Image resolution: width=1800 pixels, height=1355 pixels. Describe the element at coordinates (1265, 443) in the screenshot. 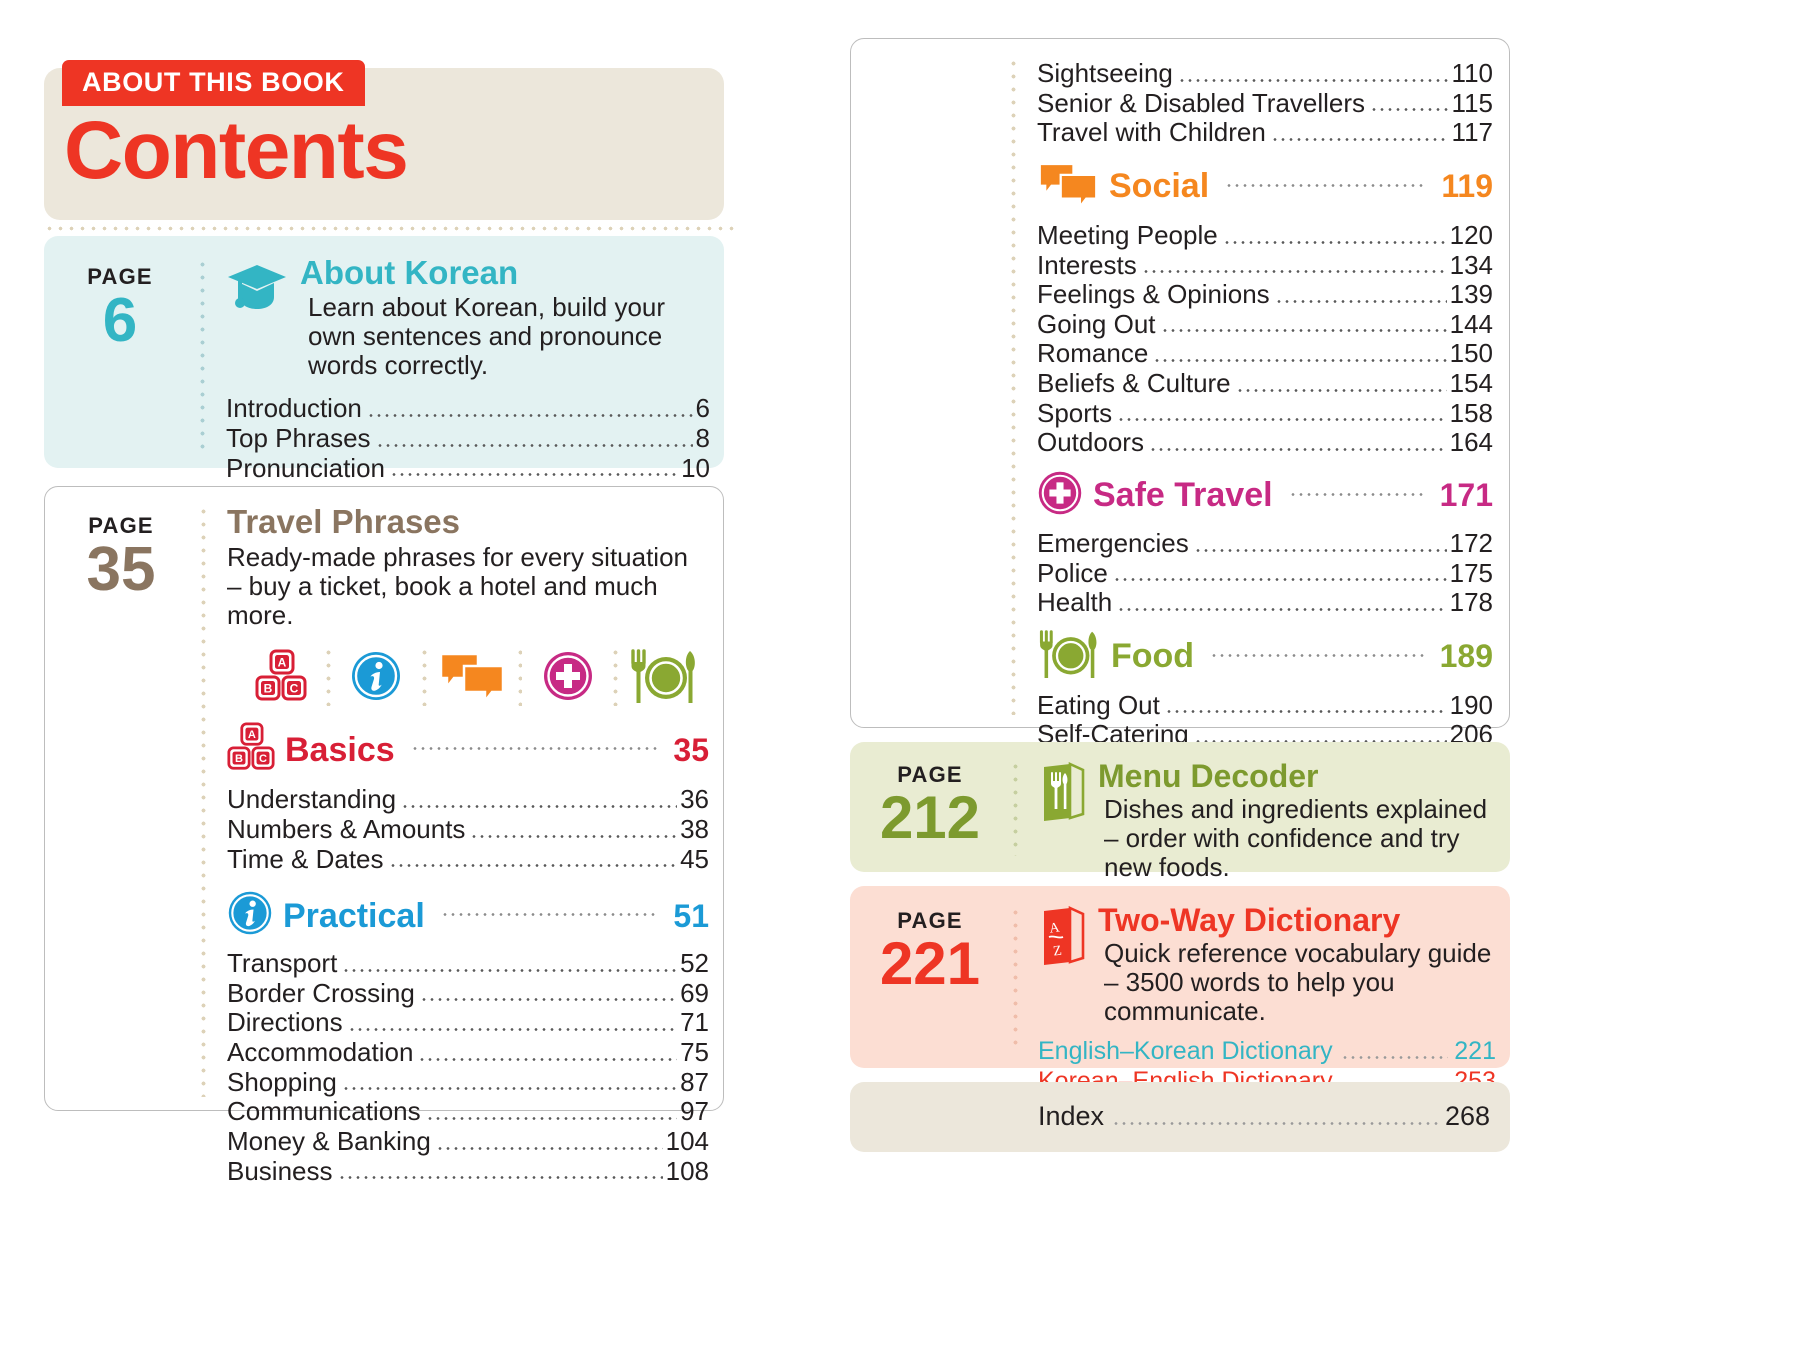

I see `toc-entry: Outdoors 164` at that location.